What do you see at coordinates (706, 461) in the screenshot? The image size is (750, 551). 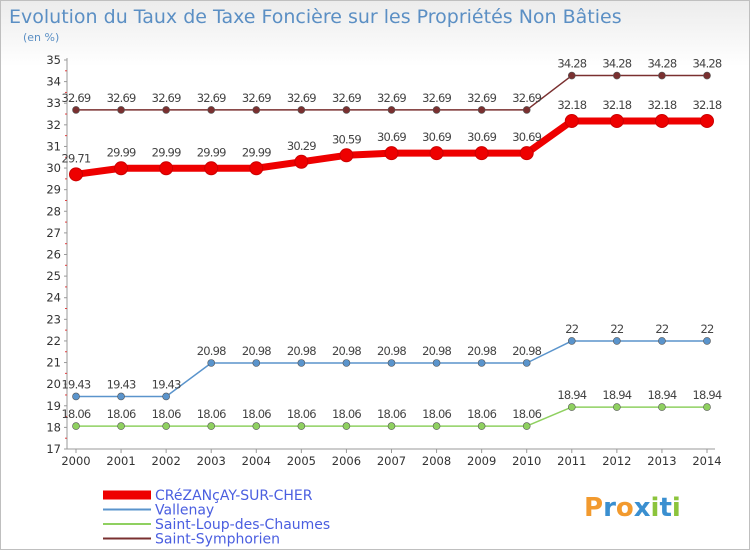 I see `x-tick-label: 2014` at bounding box center [706, 461].